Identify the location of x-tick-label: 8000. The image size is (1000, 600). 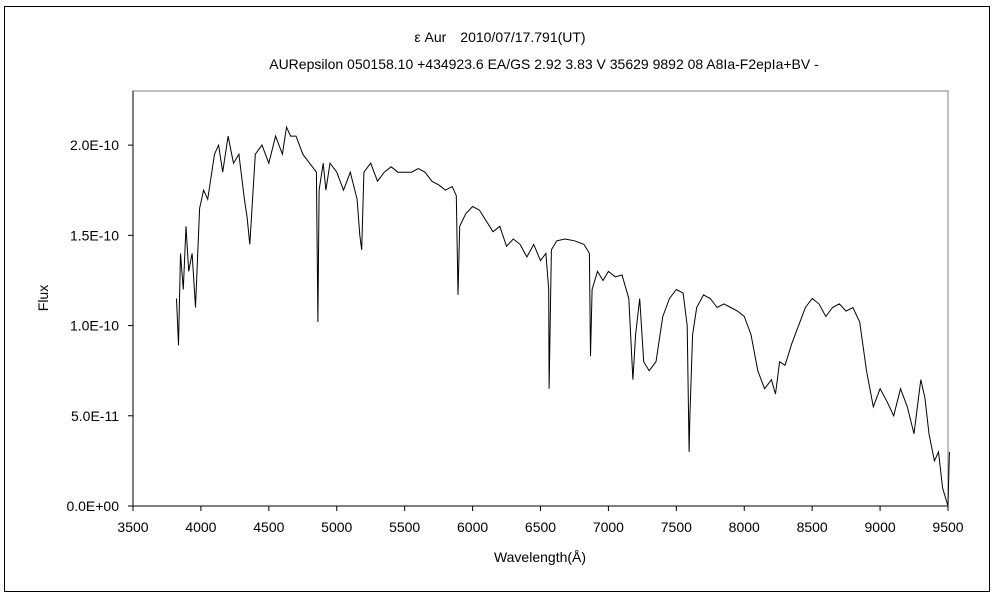
(744, 527).